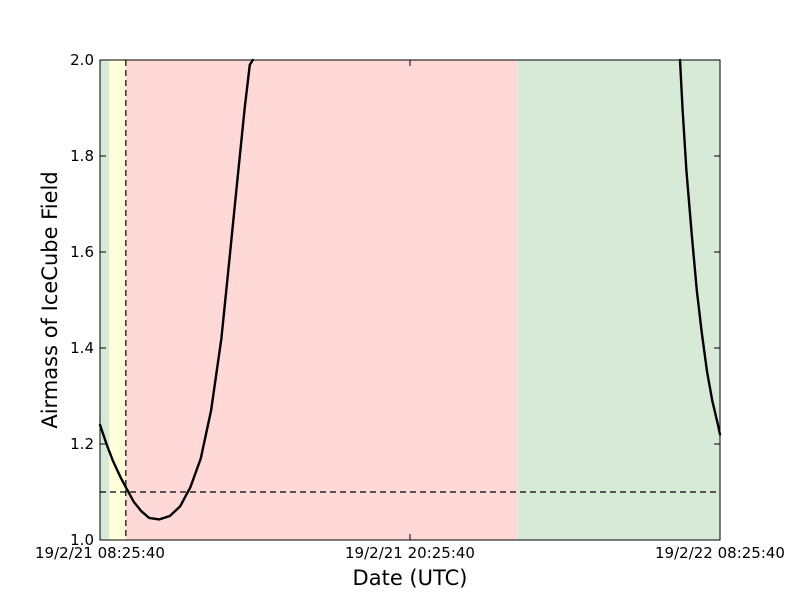  Describe the element at coordinates (82, 444) in the screenshot. I see `y-tick-label: 1.2` at that location.